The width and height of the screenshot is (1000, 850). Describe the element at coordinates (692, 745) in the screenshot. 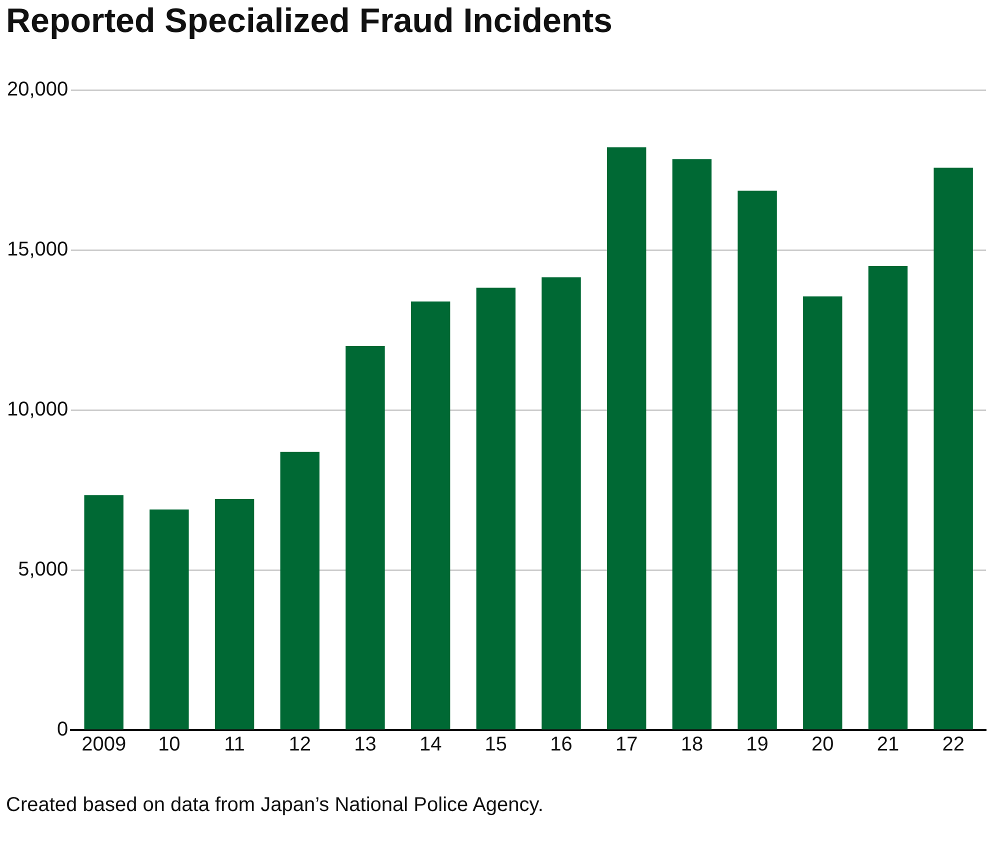

I see `x-tick-label: 18` at that location.